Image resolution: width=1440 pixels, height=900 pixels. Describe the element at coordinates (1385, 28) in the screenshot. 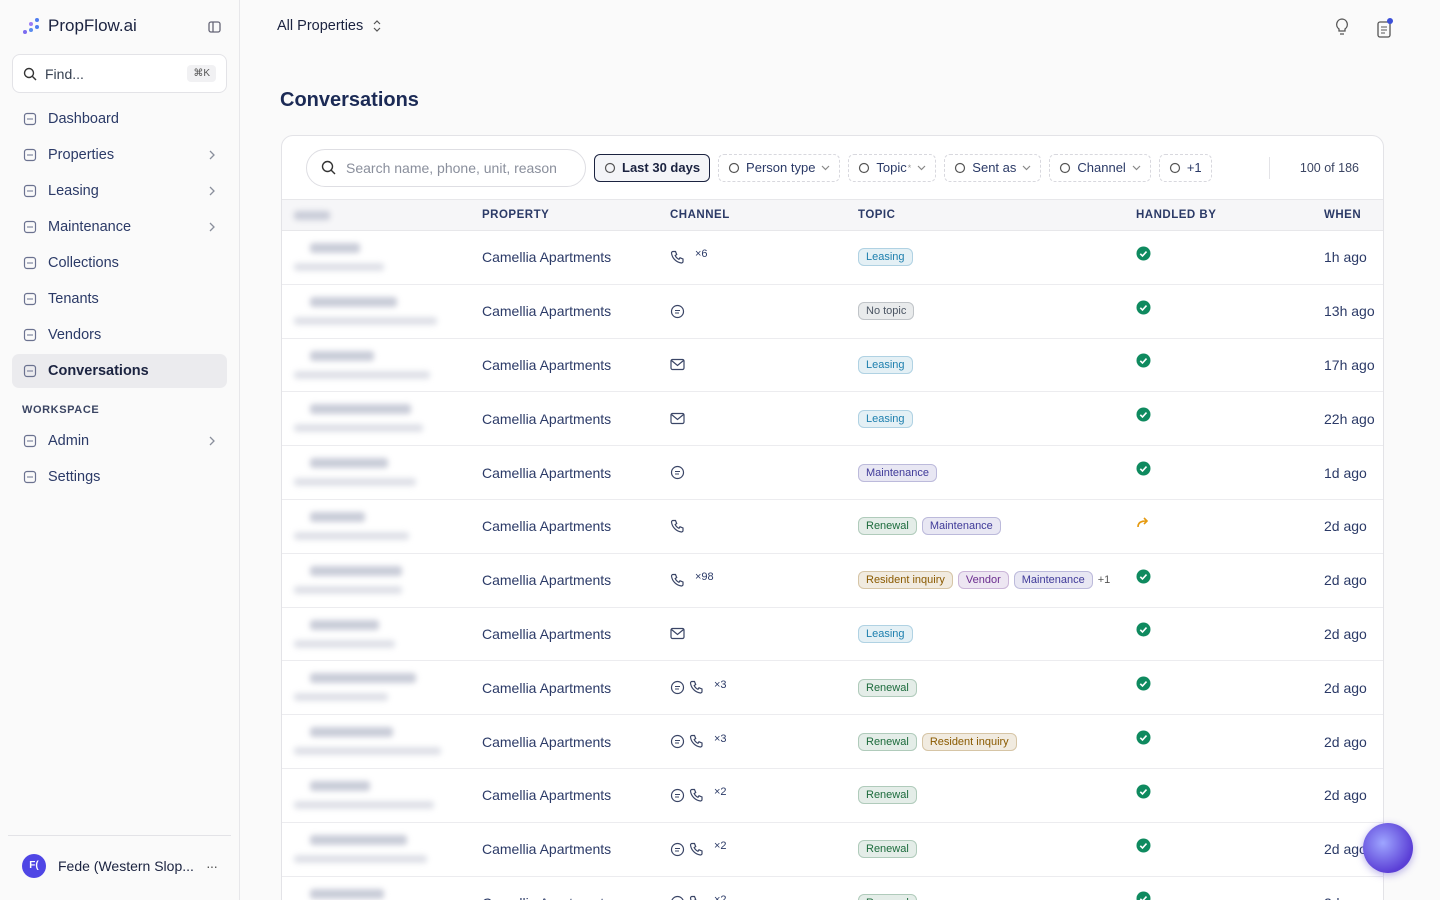

I see `notes-button` at that location.